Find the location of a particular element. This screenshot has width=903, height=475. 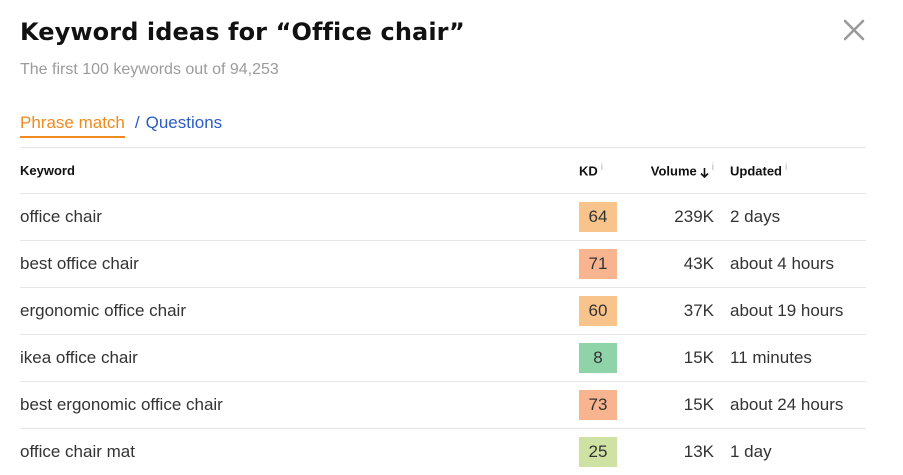

kd-cell: 71 is located at coordinates (609, 264).